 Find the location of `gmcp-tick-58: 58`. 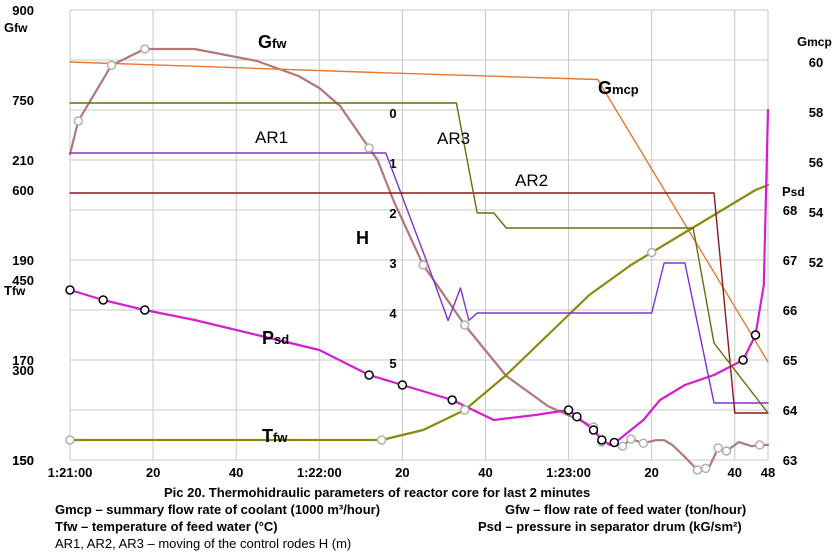

gmcp-tick-58: 58 is located at coordinates (816, 112).